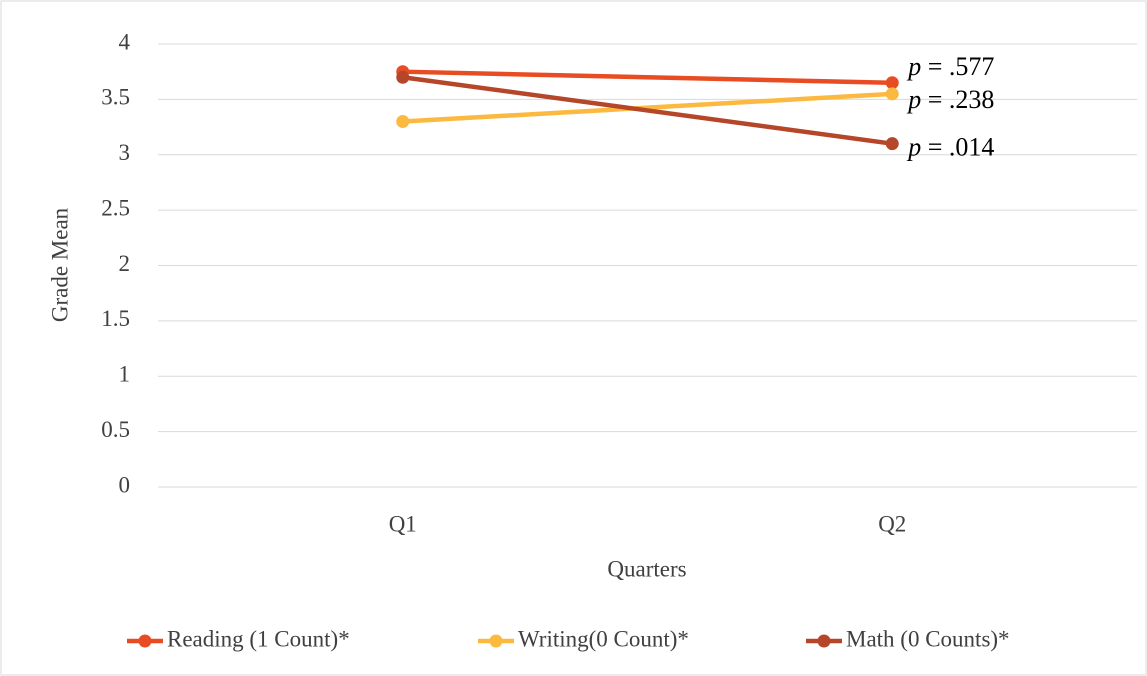 This screenshot has width=1147, height=676. What do you see at coordinates (125, 484) in the screenshot?
I see `y-tick-label: 0` at bounding box center [125, 484].